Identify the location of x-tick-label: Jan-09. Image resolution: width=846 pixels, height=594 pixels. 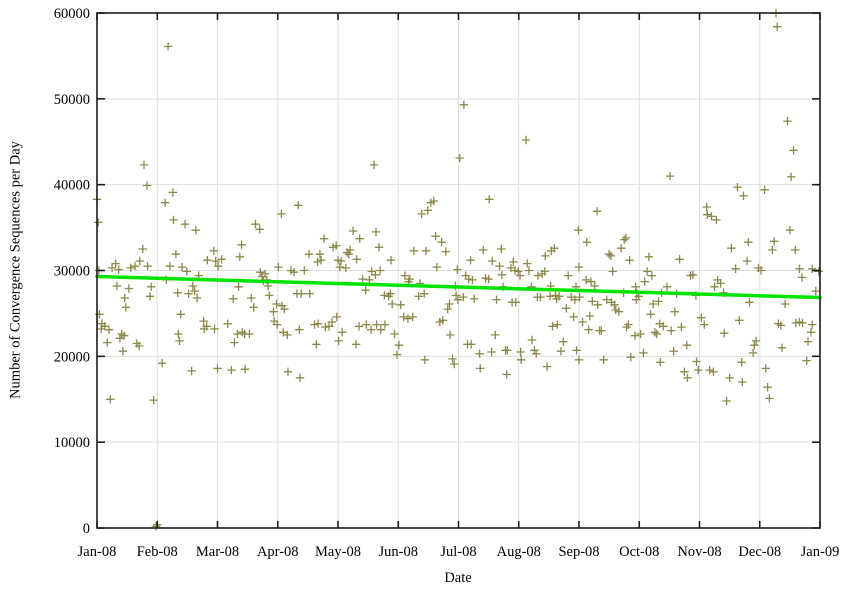
(820, 552).